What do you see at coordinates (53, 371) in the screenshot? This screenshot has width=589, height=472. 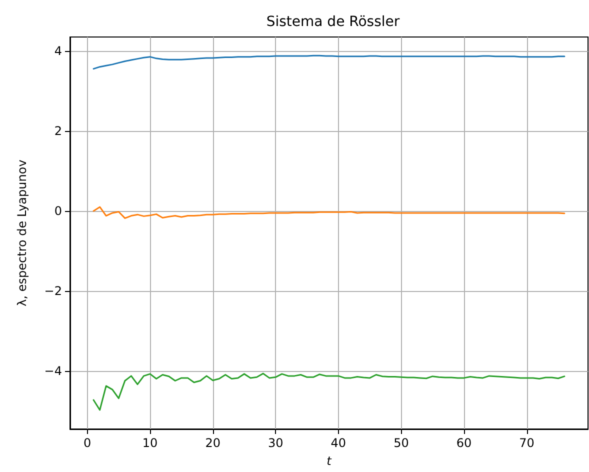 I see `y-tick-label: −4` at bounding box center [53, 371].